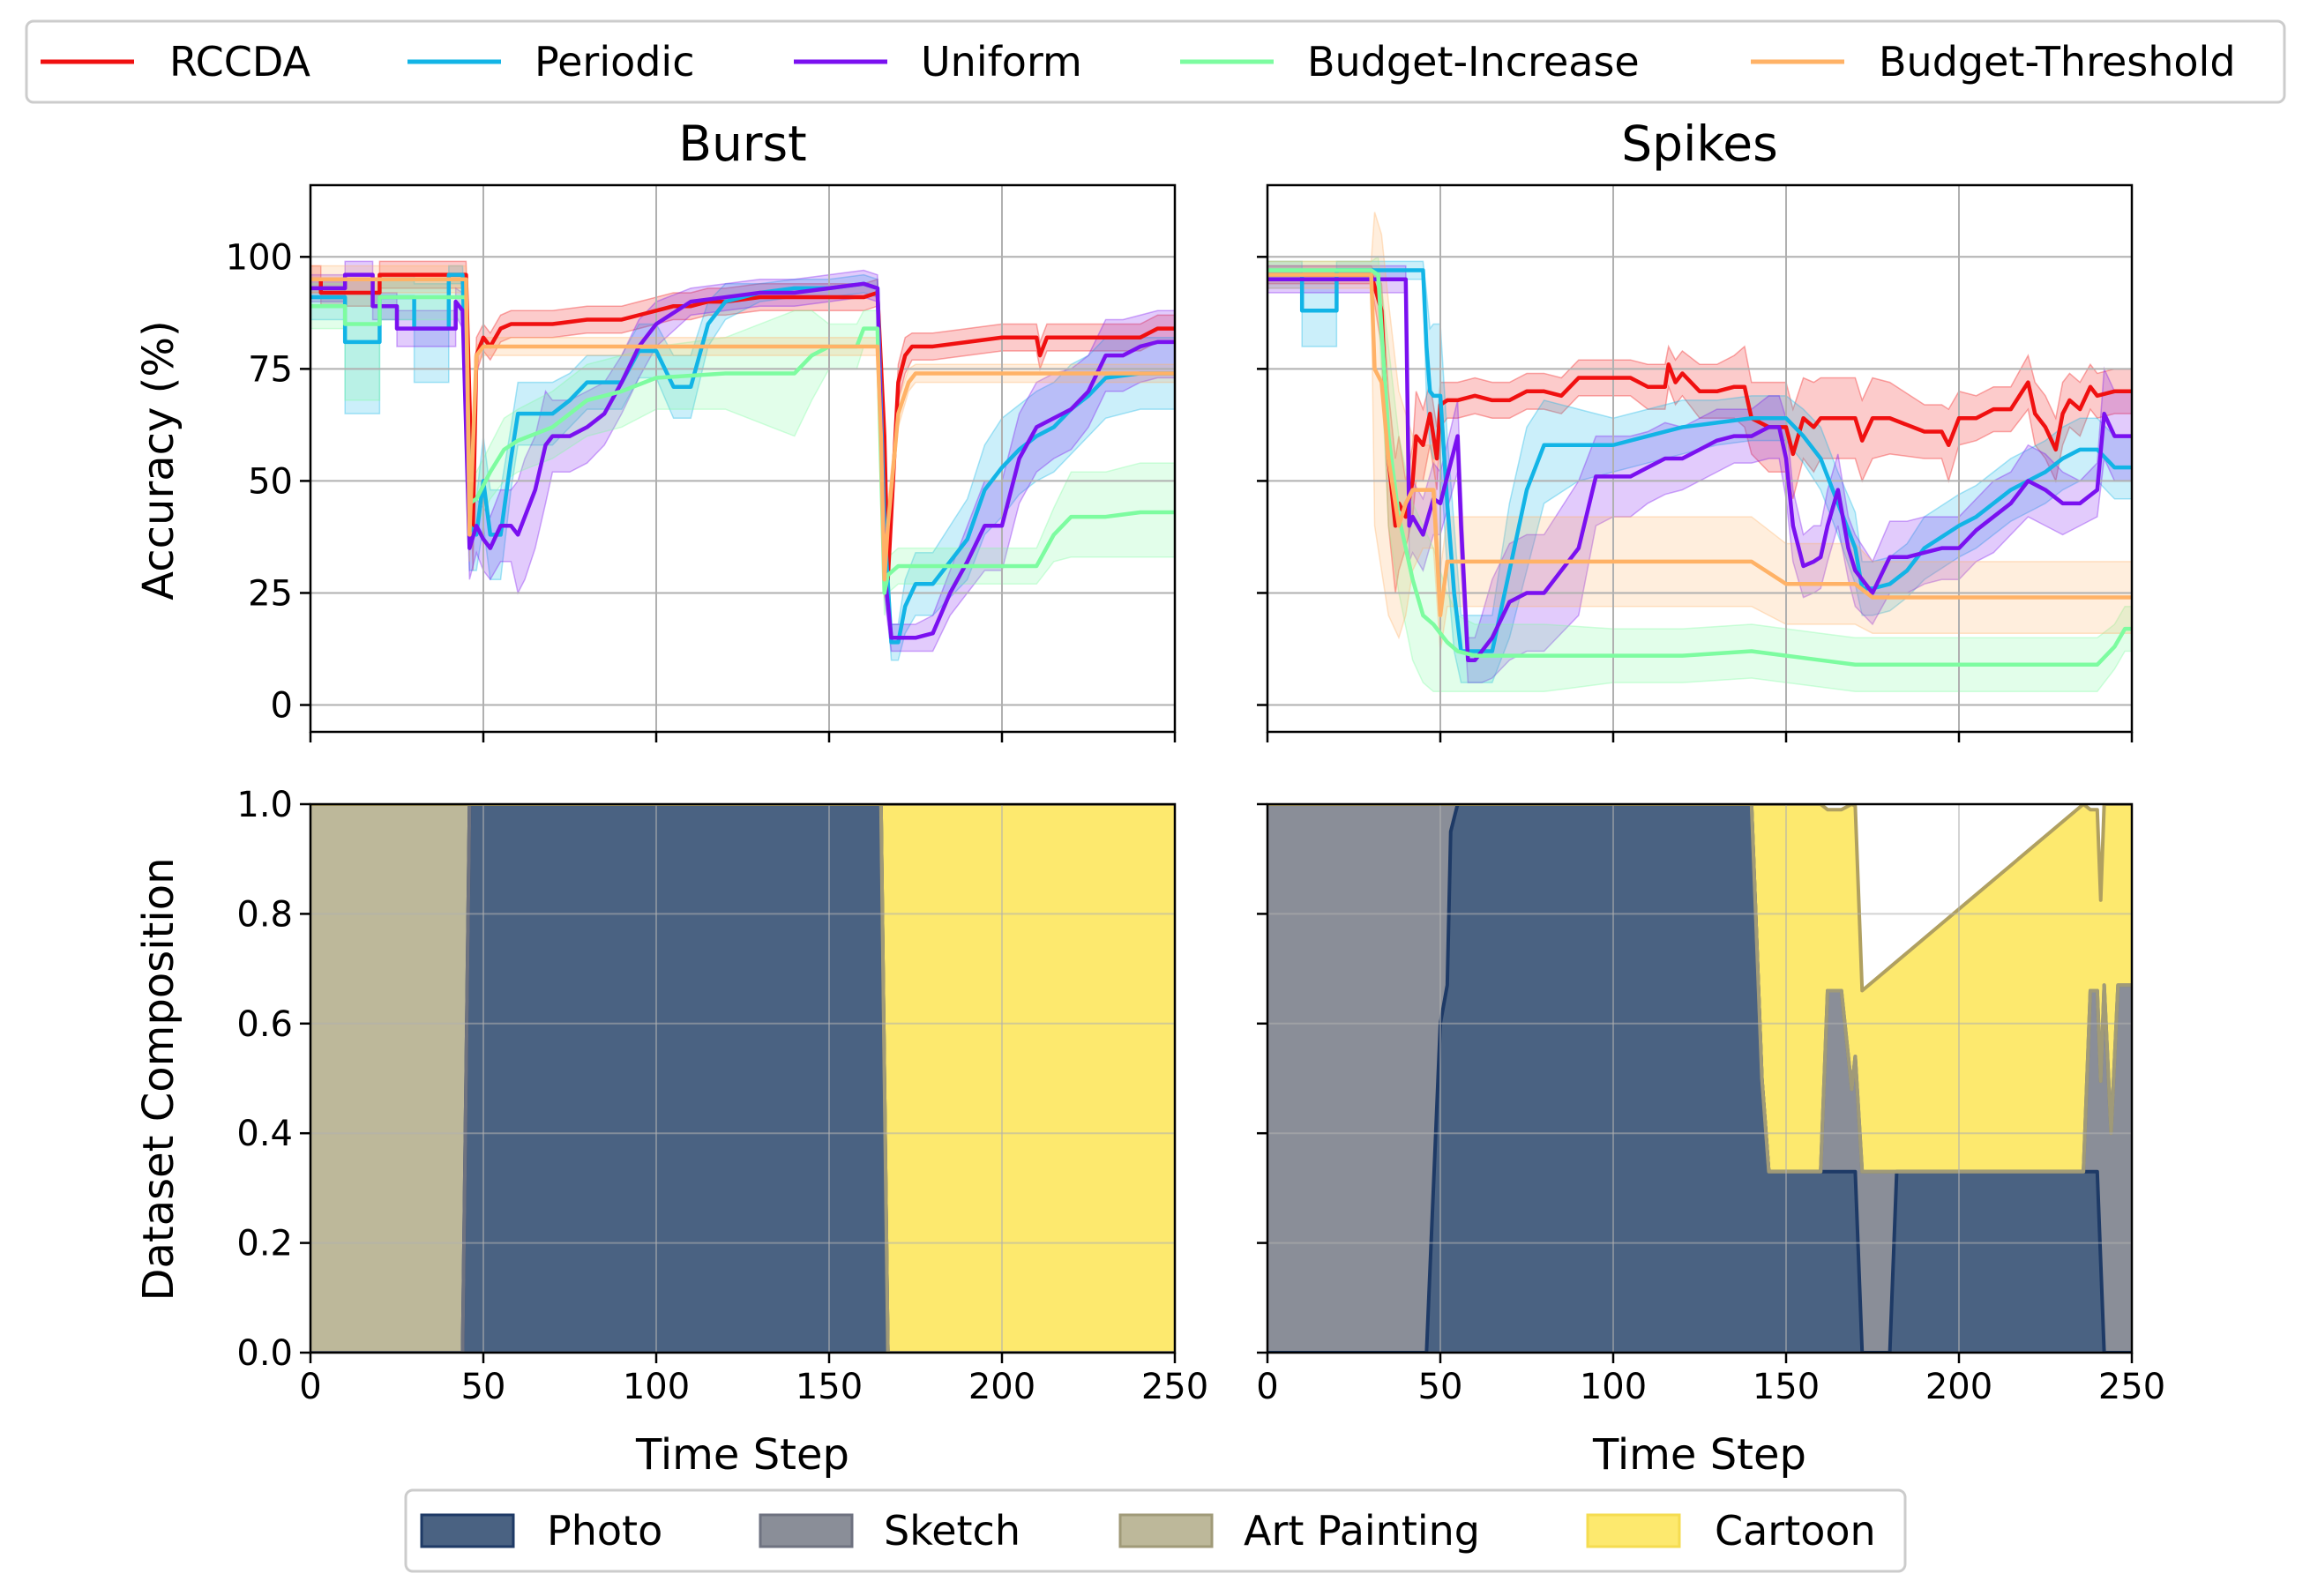  What do you see at coordinates (541, 1531) in the screenshot?
I see `legend-entry-photo: Photo` at bounding box center [541, 1531].